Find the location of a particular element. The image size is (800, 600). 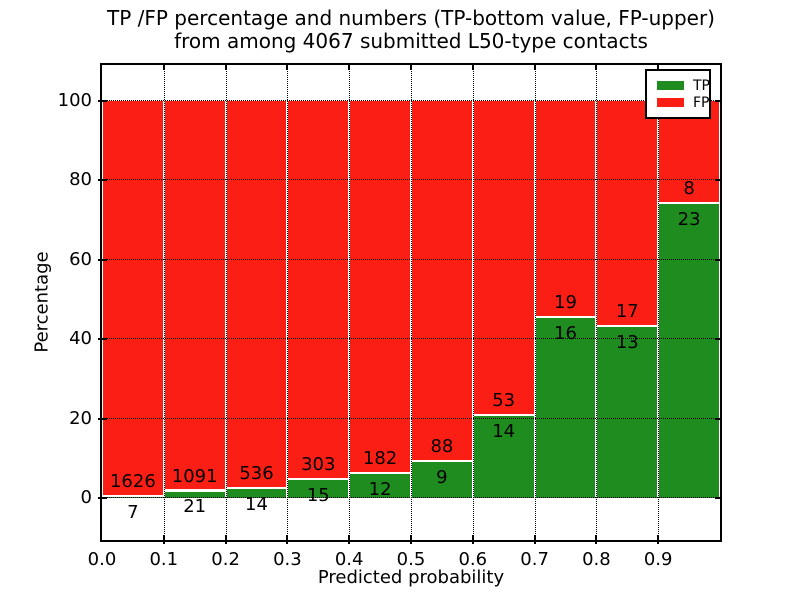

x-tick-label: 0.8 is located at coordinates (596, 559).